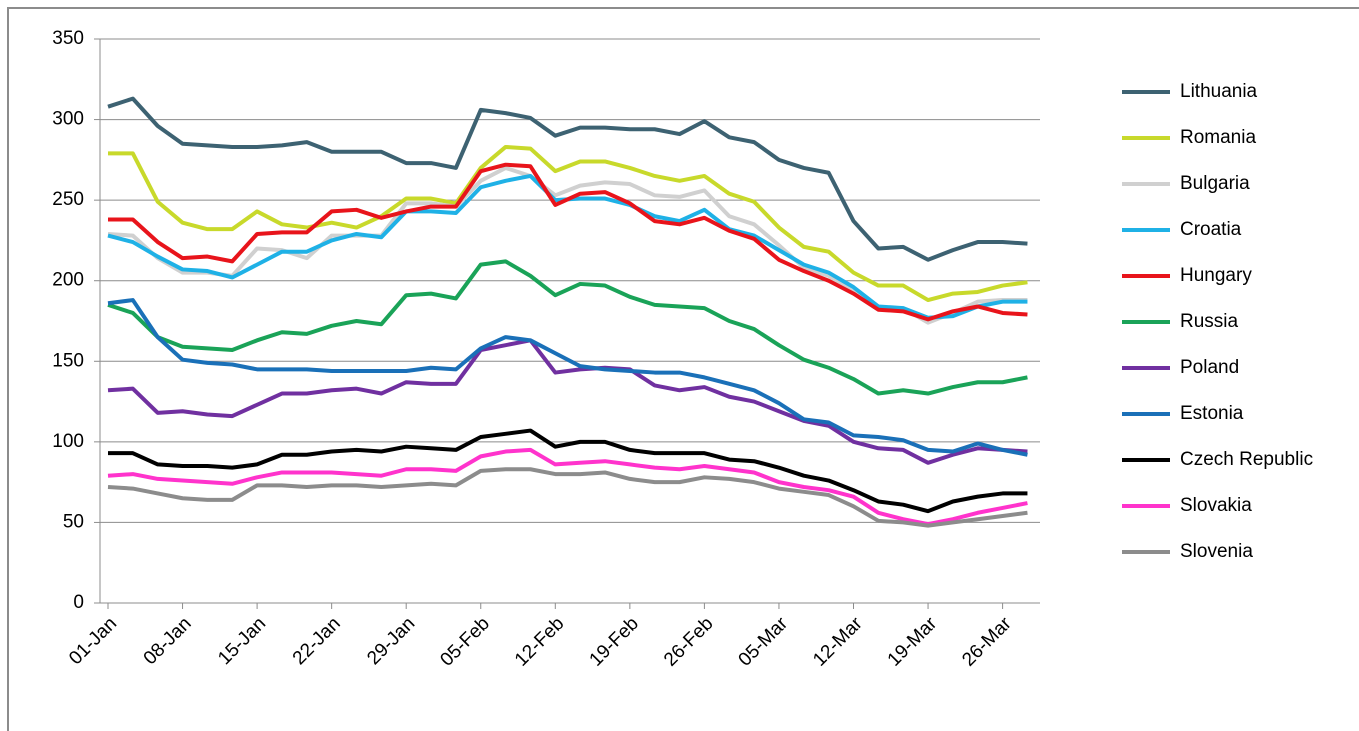 This screenshot has width=1359, height=731. Describe the element at coordinates (1209, 367) in the screenshot. I see `legend-label: Poland` at that location.